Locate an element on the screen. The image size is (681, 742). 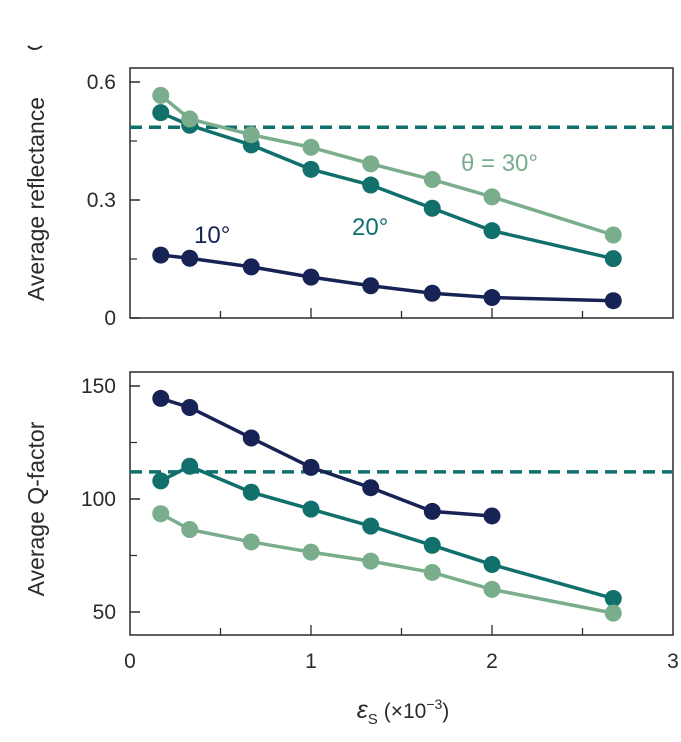
reflectance-y-tick-label: 0.3 is located at coordinates (101, 200).